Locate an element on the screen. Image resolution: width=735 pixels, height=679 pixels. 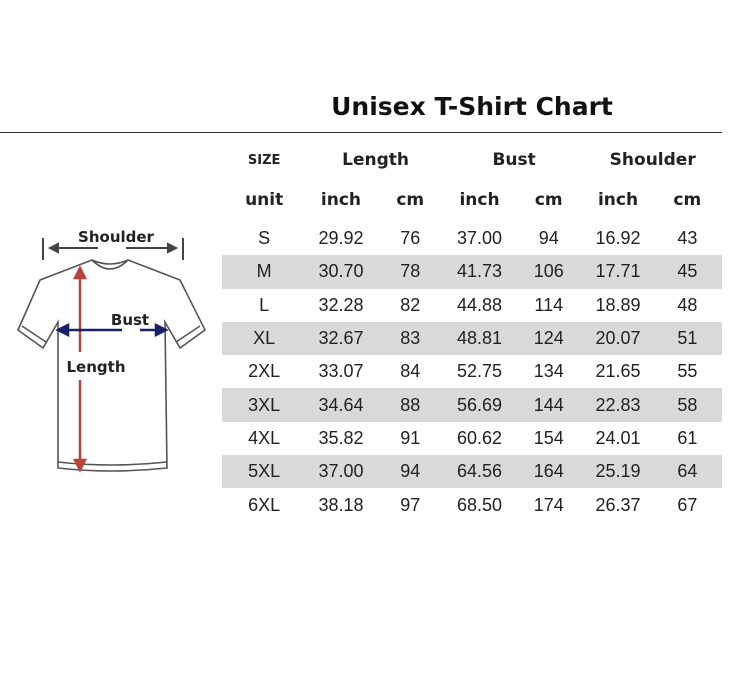
size-cell: M is located at coordinates (264, 272).